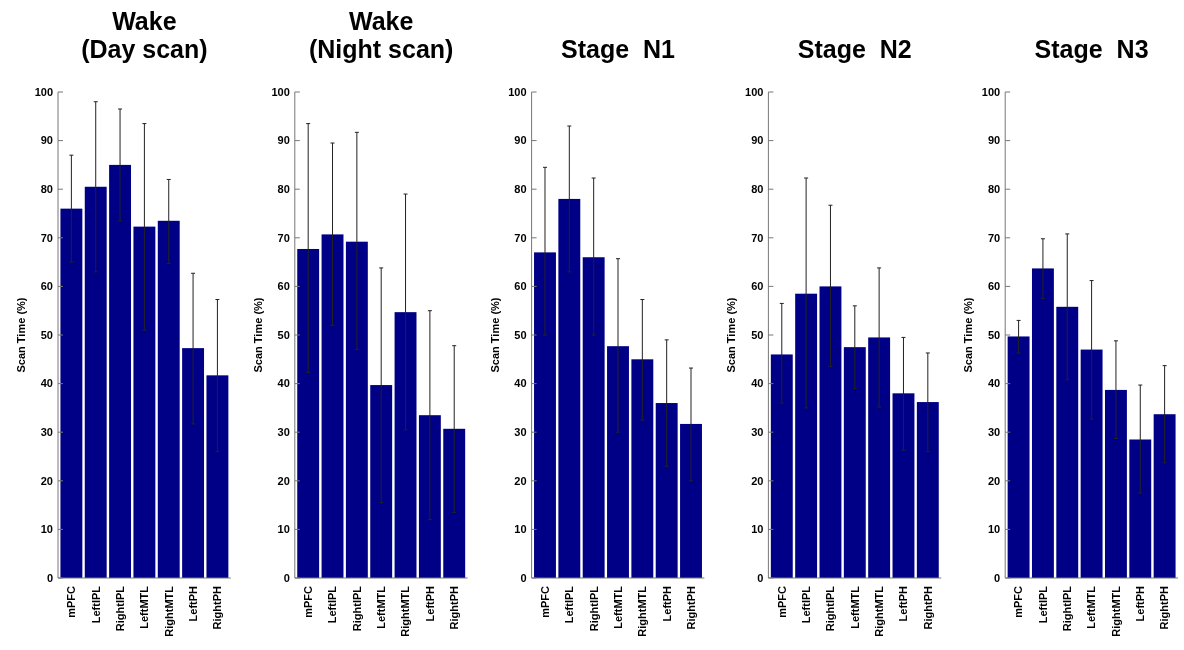  What do you see at coordinates (854, 49) in the screenshot?
I see `chart-title: Stage N2` at bounding box center [854, 49].